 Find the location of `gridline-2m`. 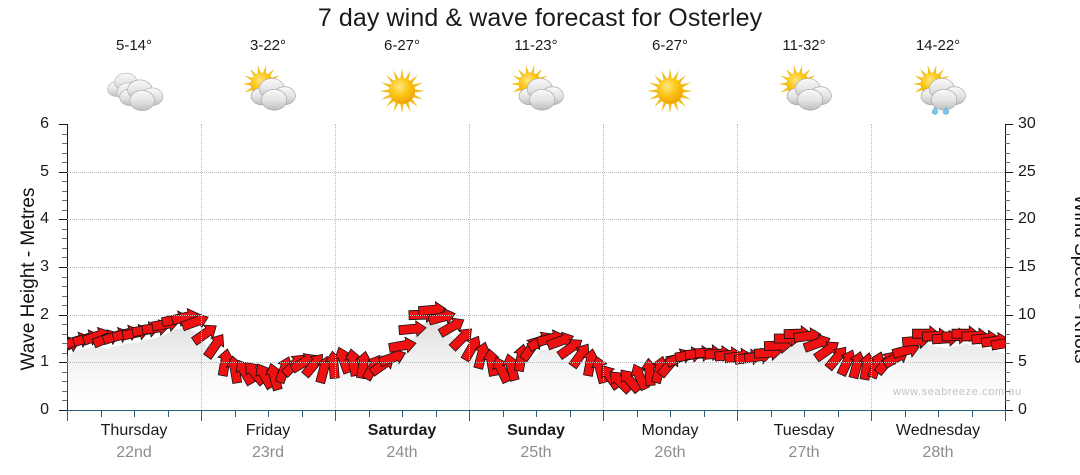

gridline-2m is located at coordinates (536, 315).